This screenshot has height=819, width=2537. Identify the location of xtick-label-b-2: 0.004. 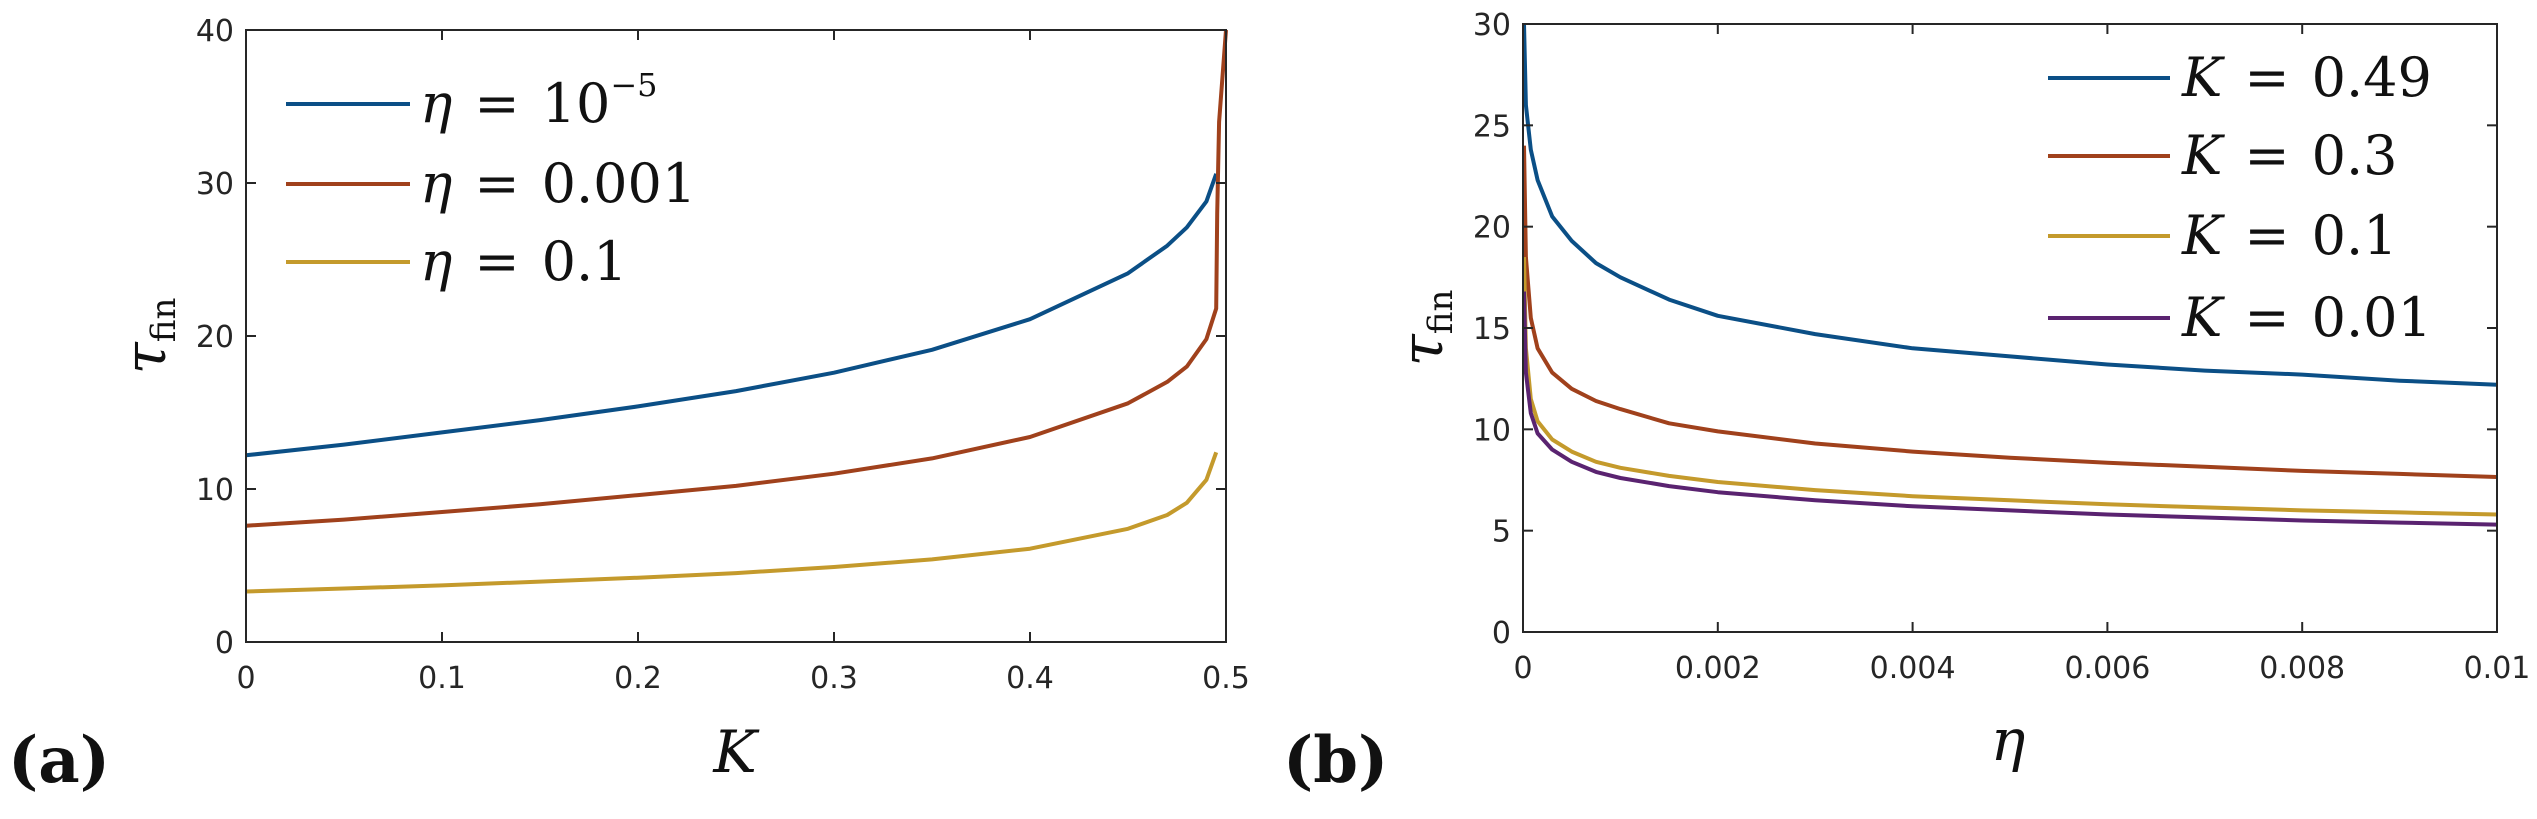
(1913, 668).